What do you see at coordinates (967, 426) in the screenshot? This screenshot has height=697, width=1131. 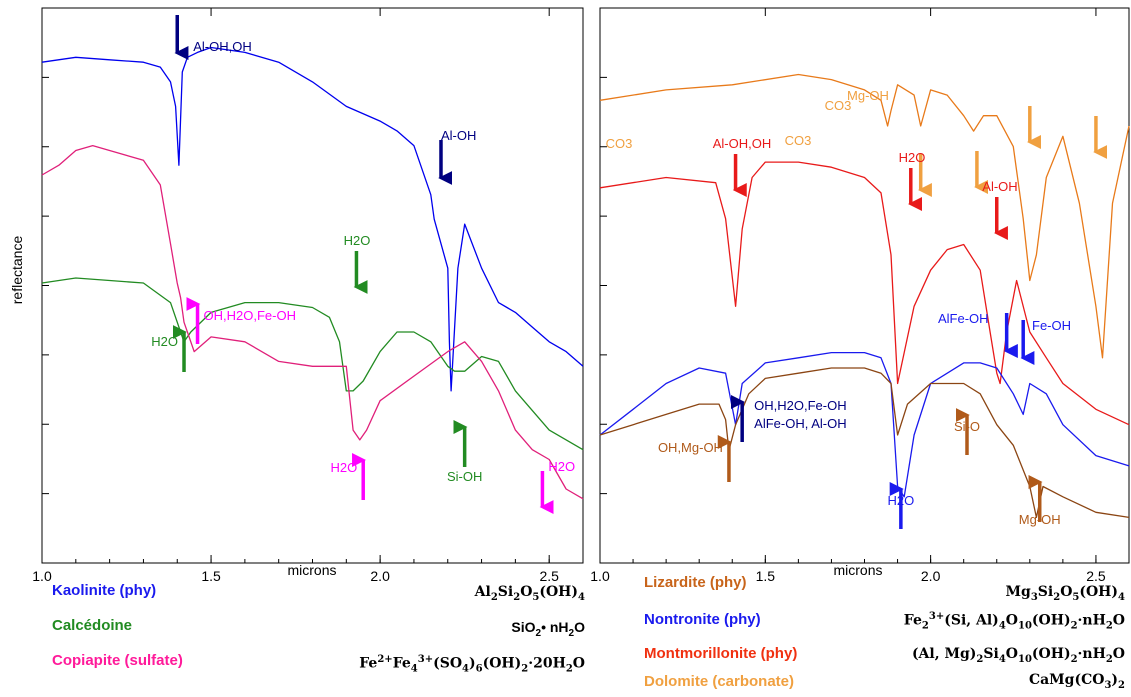 I see `annotation-label: Si-O` at bounding box center [967, 426].